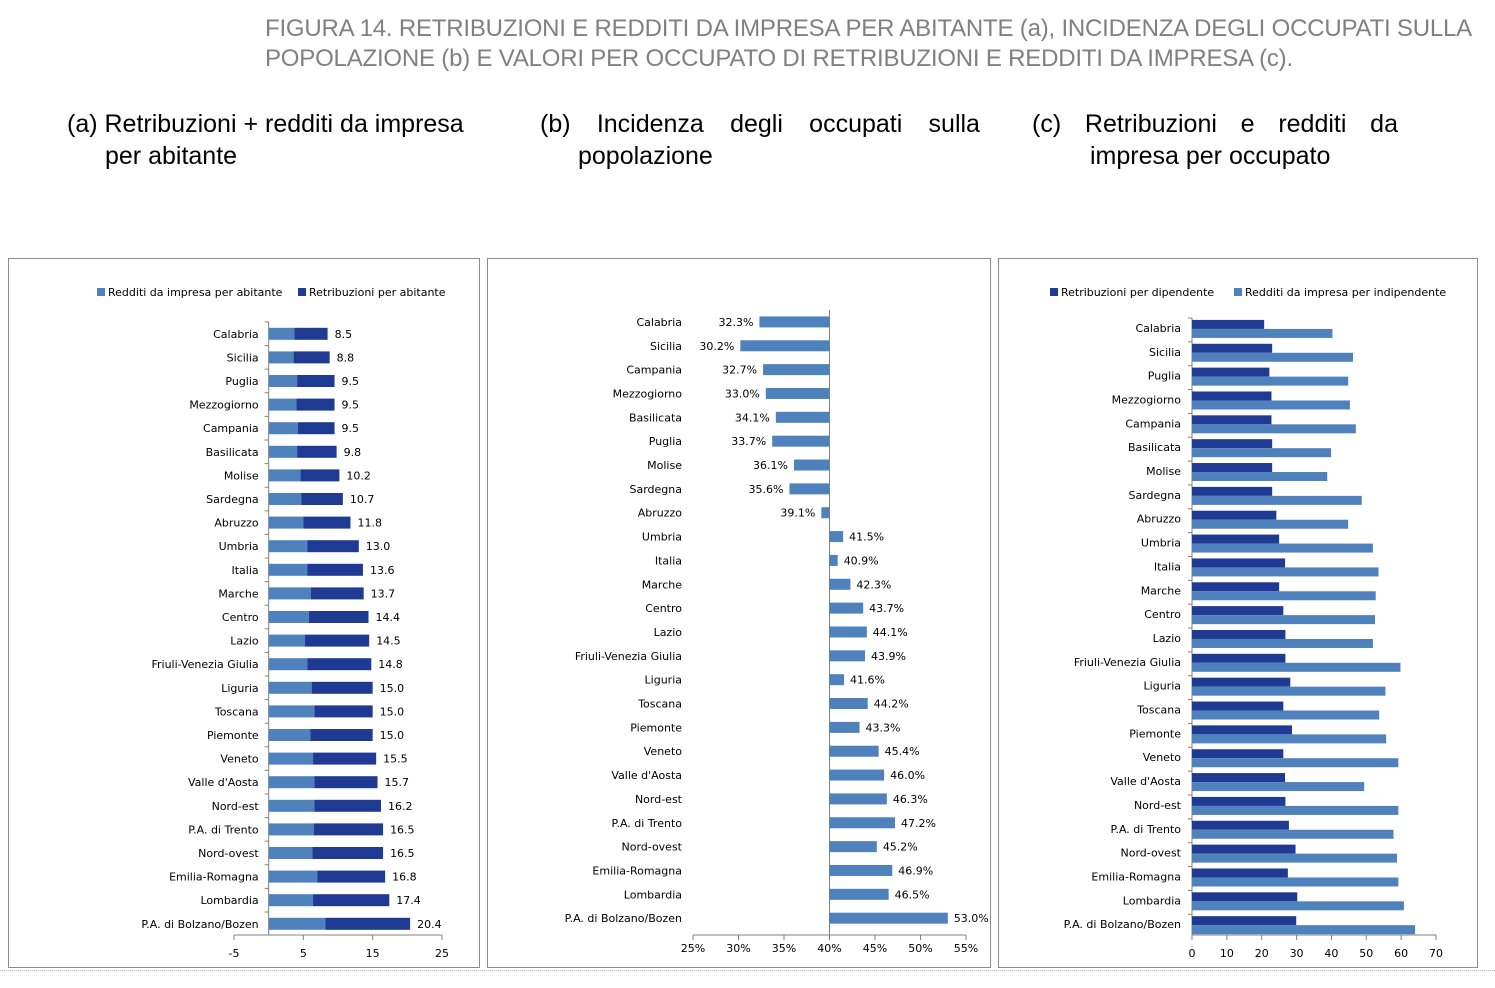 The image size is (1495, 988). What do you see at coordinates (797, 513) in the screenshot?
I see `data-label: 39.1%` at bounding box center [797, 513].